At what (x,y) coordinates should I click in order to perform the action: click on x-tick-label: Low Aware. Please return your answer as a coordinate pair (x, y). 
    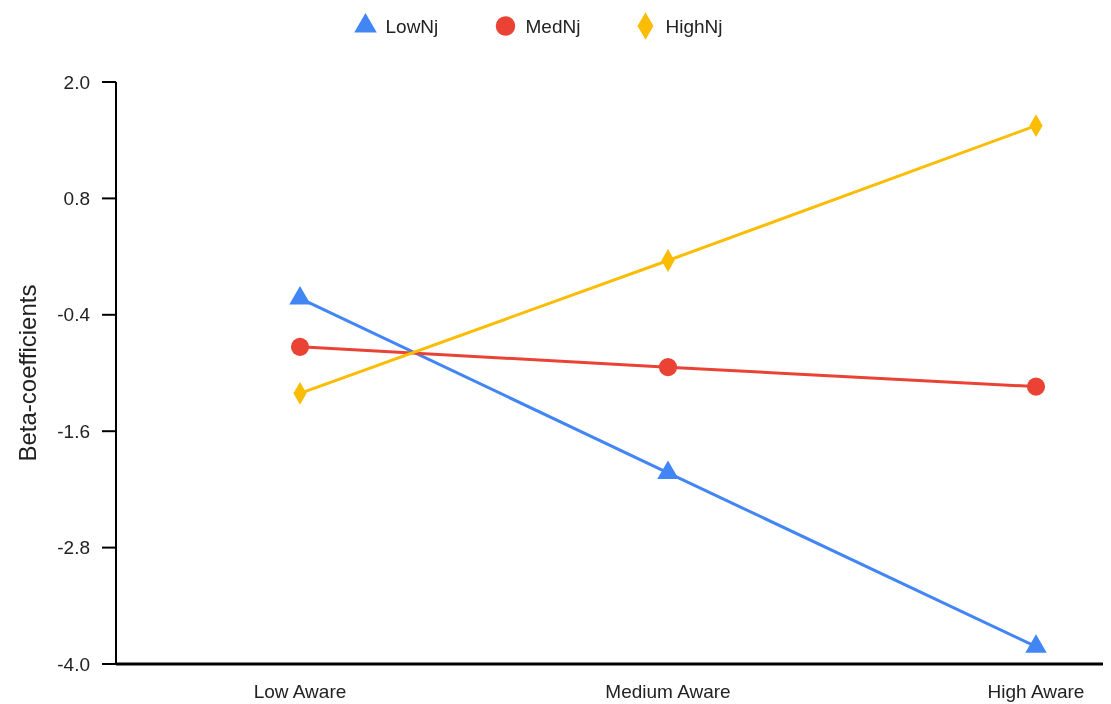
    Looking at the image, I should click on (300, 691).